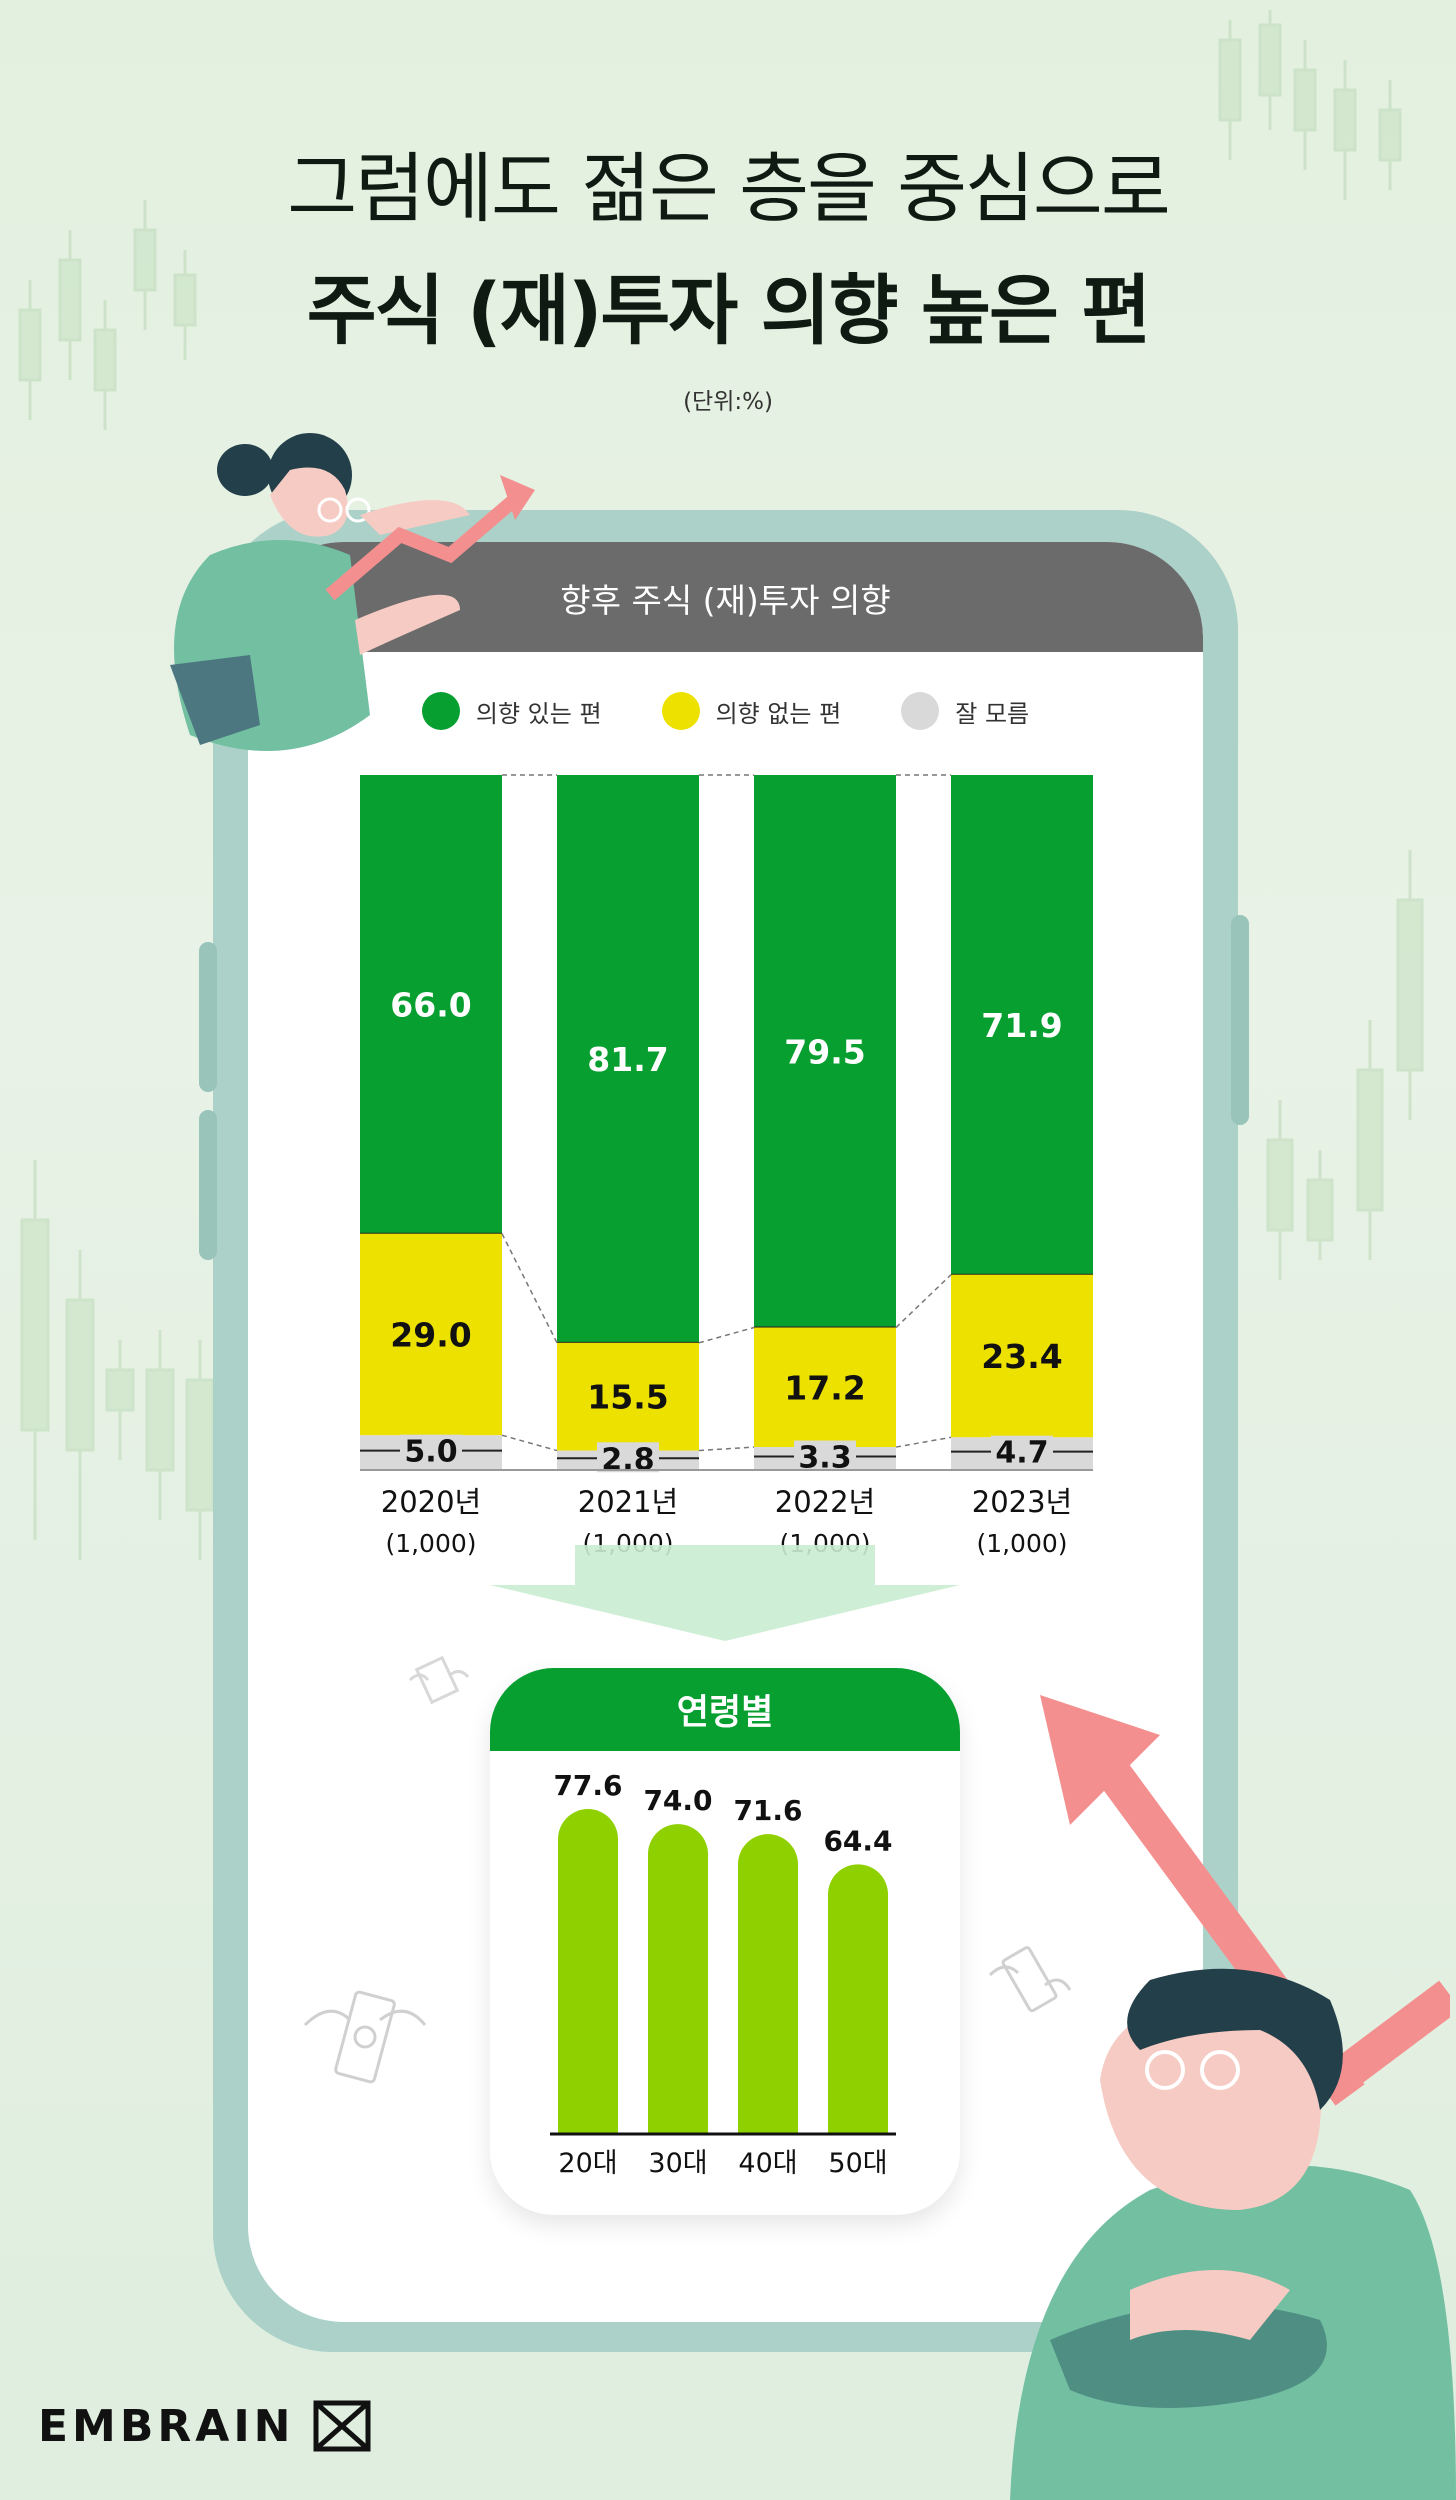 The width and height of the screenshot is (1456, 2500). What do you see at coordinates (729, 188) in the screenshot?
I see `headline-line-1: 그럼에도 젊은 층을 중심으로` at bounding box center [729, 188].